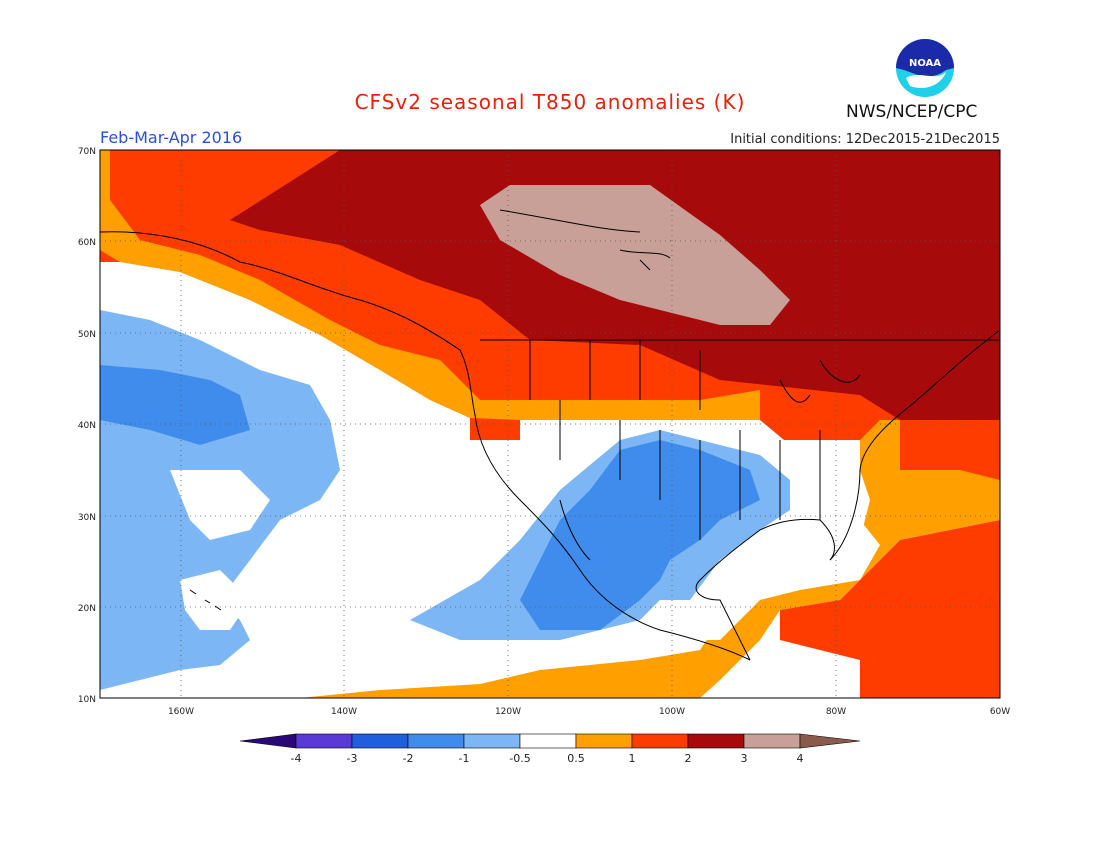 The width and height of the screenshot is (1100, 850). Describe the element at coordinates (508, 712) in the screenshot. I see `lon-tick-120w: 120W` at that location.